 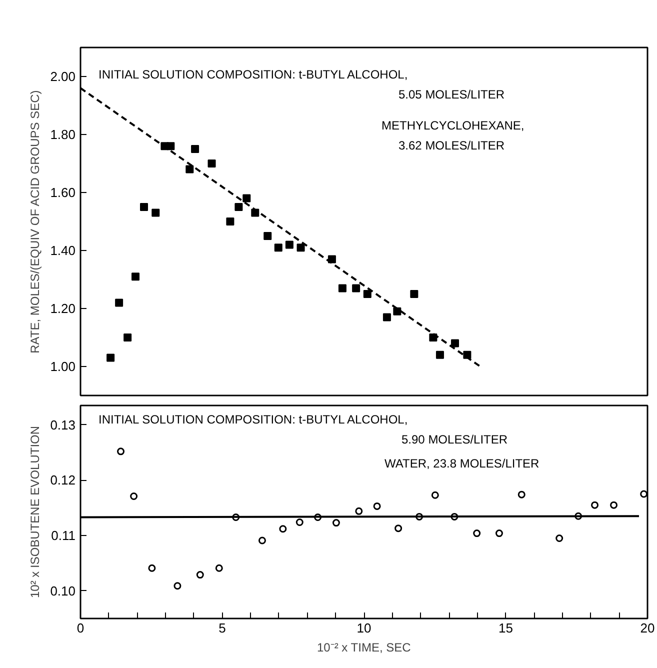 What do you see at coordinates (35, 222) in the screenshot?
I see `y-axis-title: RATE, MOLES/(EQUIV OF ACID GROUPS SEC)` at bounding box center [35, 222].